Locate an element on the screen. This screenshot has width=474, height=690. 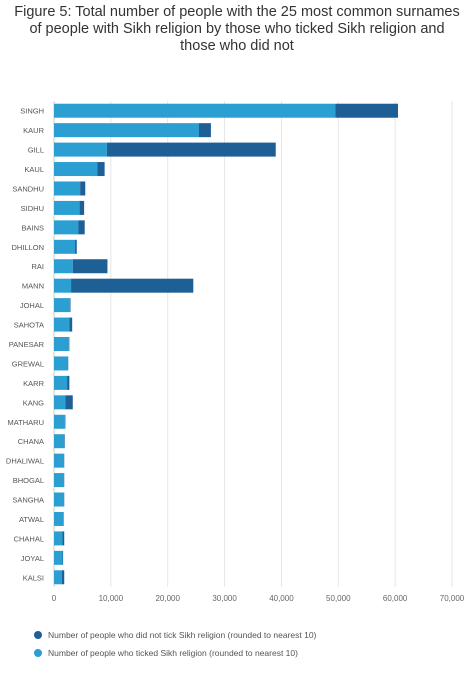
x-tick-label: 40,000 is located at coordinates (281, 598).